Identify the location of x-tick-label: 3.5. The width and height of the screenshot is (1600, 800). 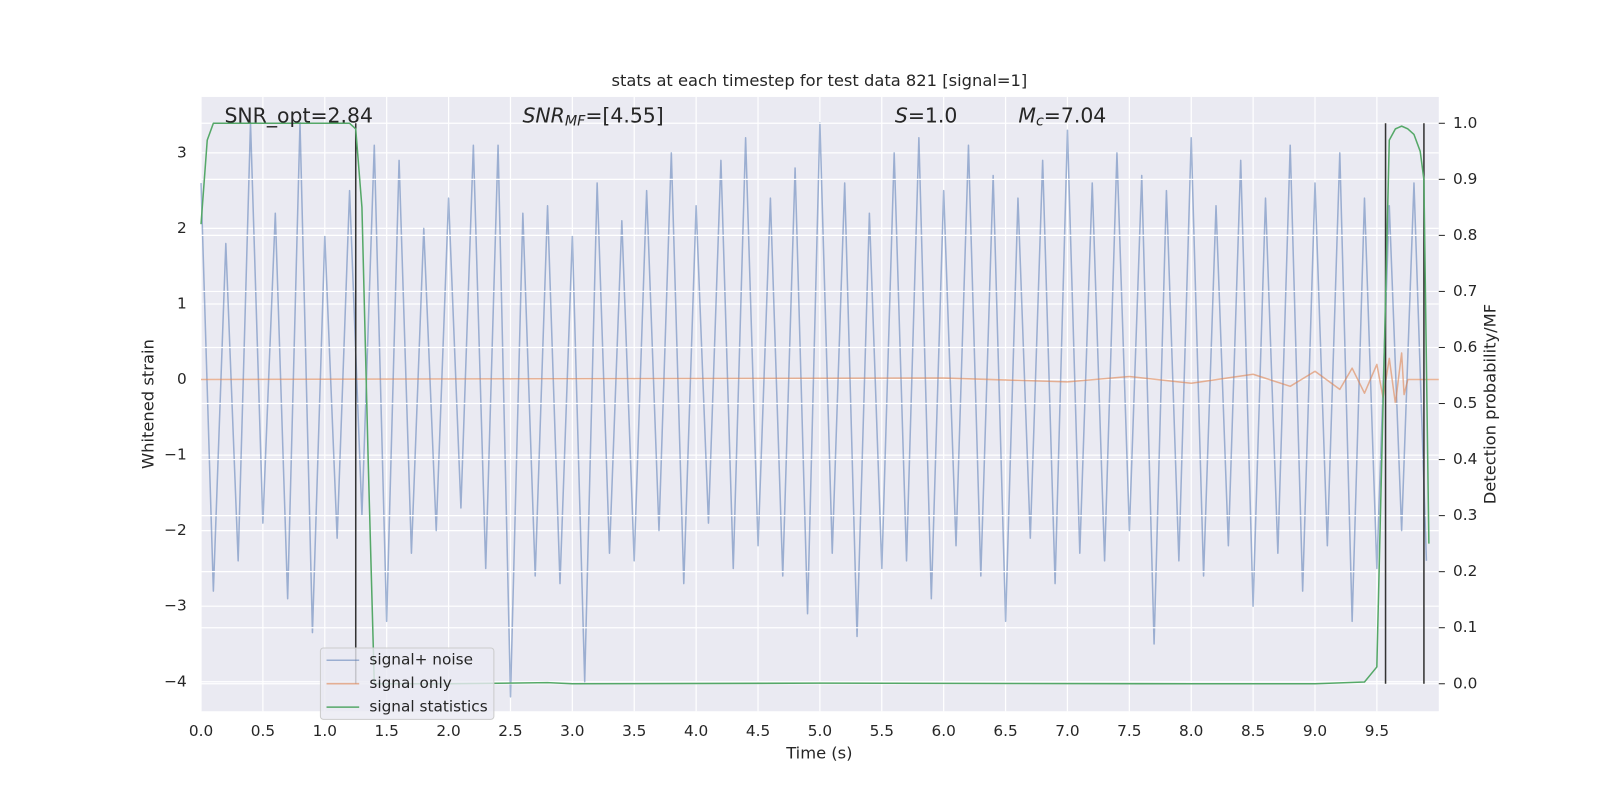
(634, 731).